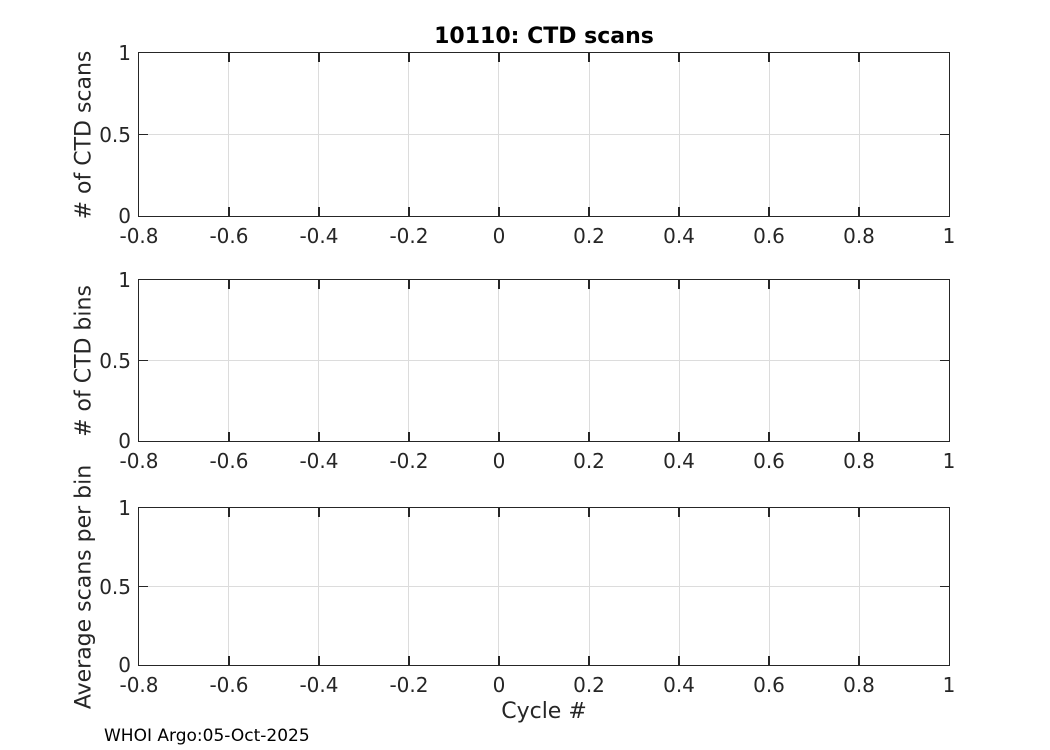 The image size is (1050, 750). What do you see at coordinates (84, 586) in the screenshot?
I see `y-axis-label-average-scans: Average scans per bin` at bounding box center [84, 586].